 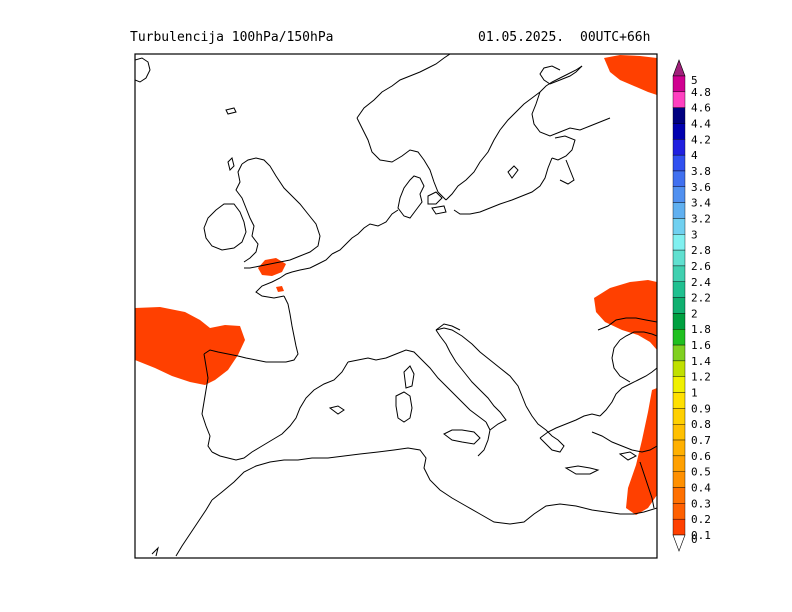 What do you see at coordinates (701, 424) in the screenshot?
I see `legend-label: 0.8` at bounding box center [701, 424].